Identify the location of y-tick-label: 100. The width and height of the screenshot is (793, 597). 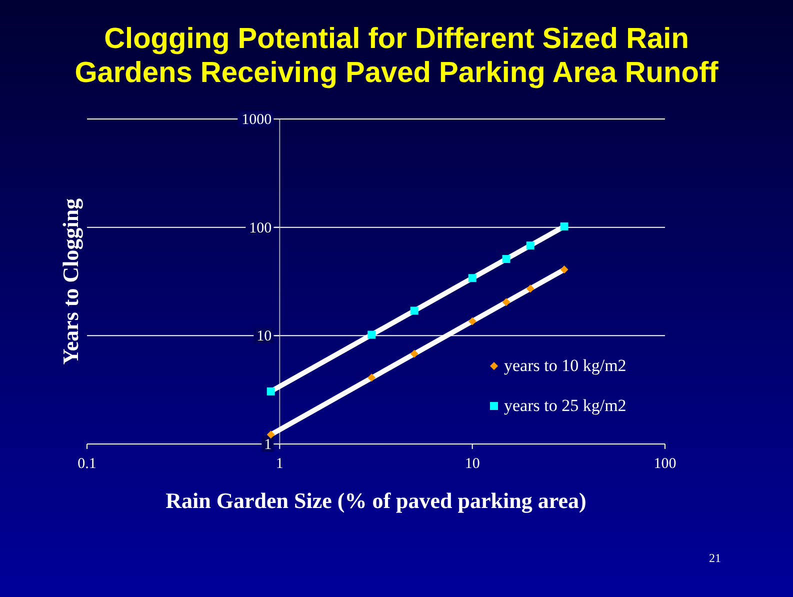
(260, 228).